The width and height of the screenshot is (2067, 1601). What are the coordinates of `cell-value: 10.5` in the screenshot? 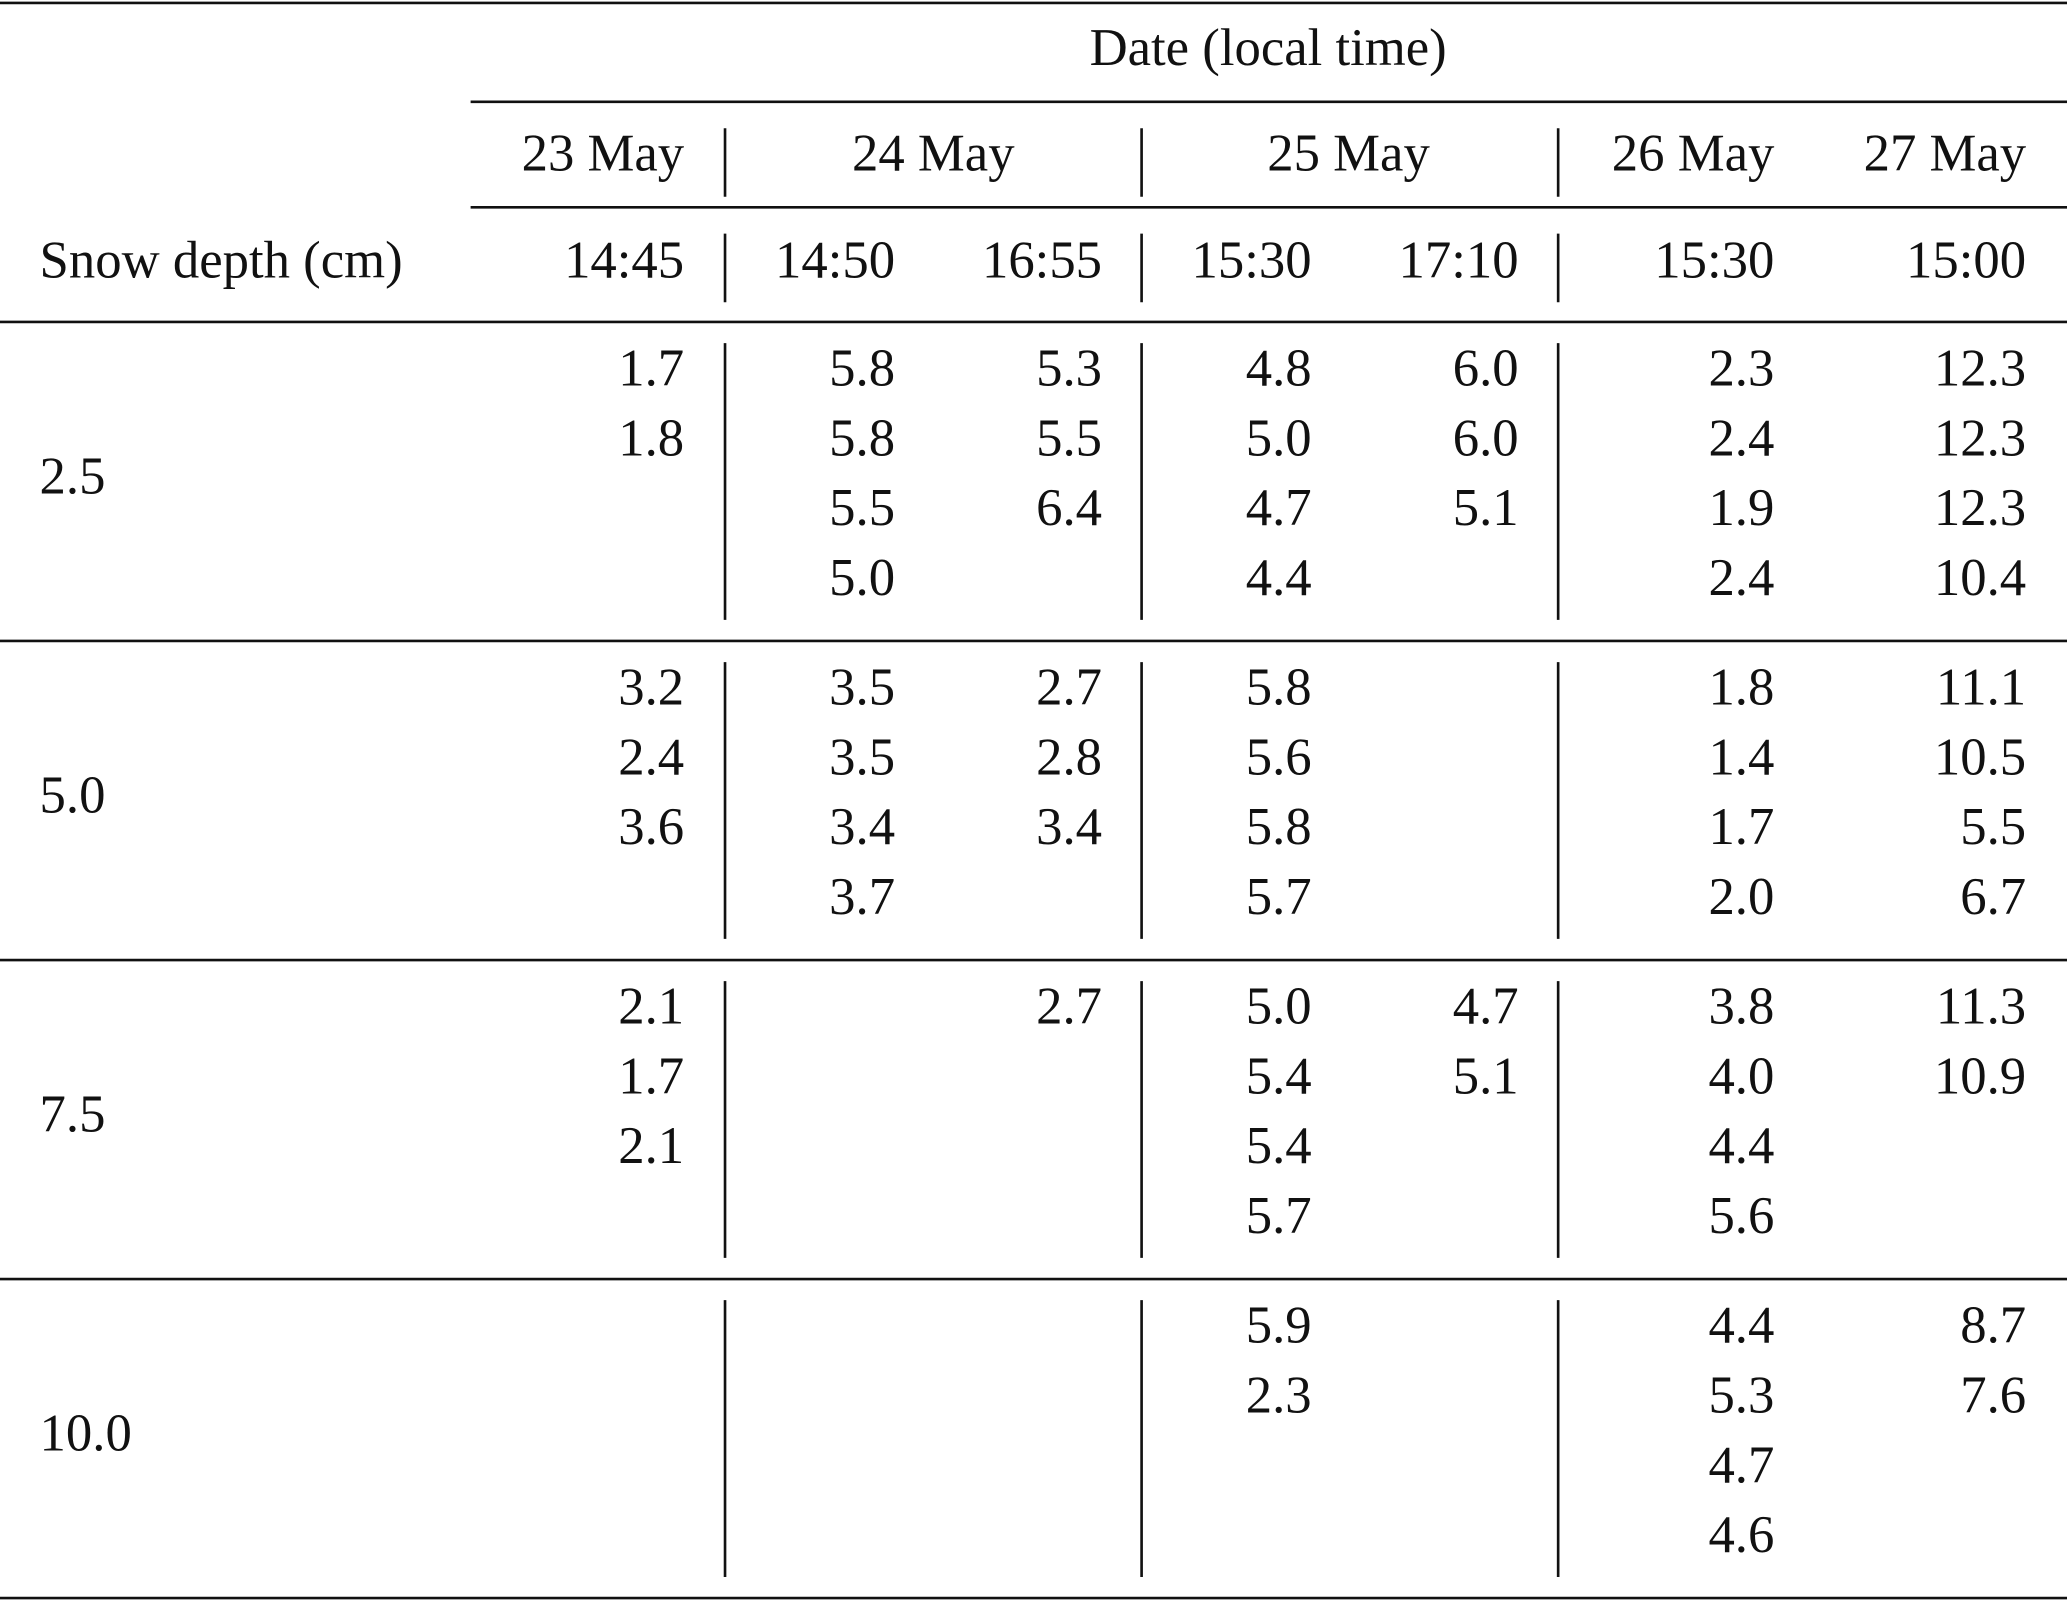 It's located at (1980, 757).